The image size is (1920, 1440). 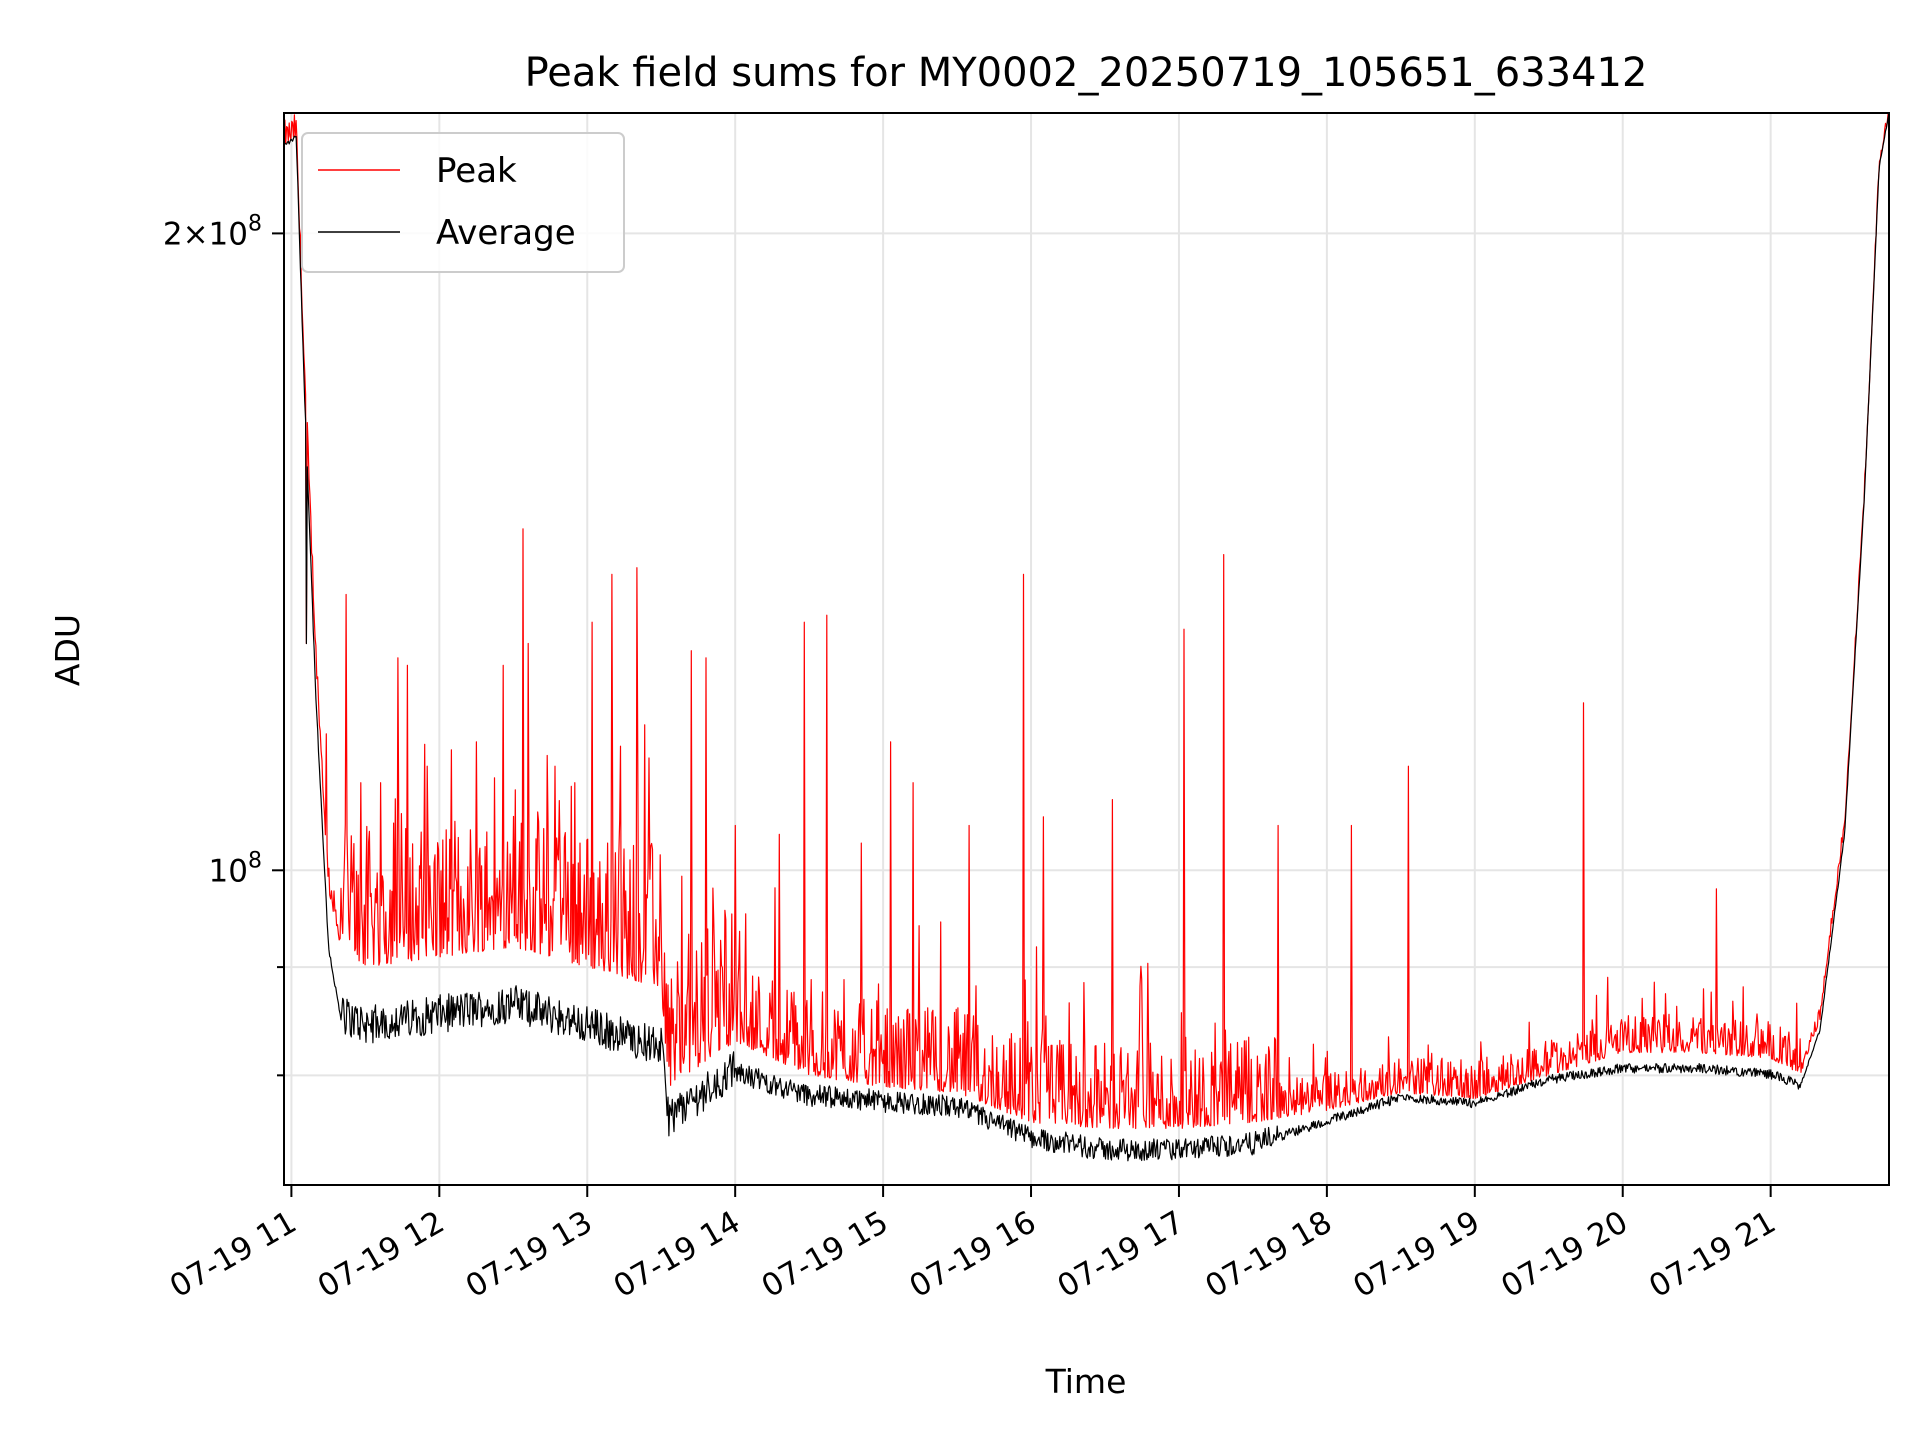 What do you see at coordinates (476, 171) in the screenshot?
I see `legend-label-peak: Peak` at bounding box center [476, 171].